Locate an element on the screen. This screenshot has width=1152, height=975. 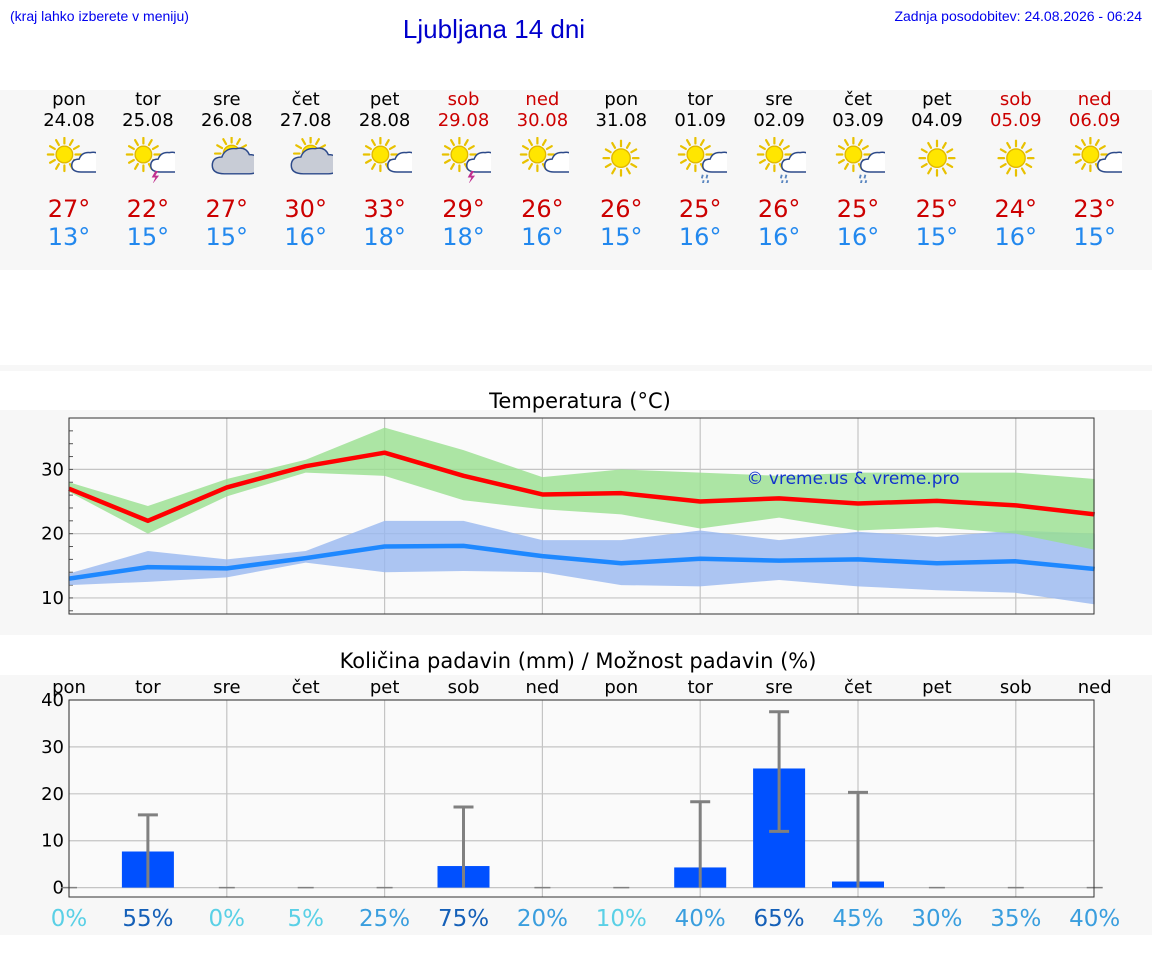
x-tick-label: tor is located at coordinates (700, 687).